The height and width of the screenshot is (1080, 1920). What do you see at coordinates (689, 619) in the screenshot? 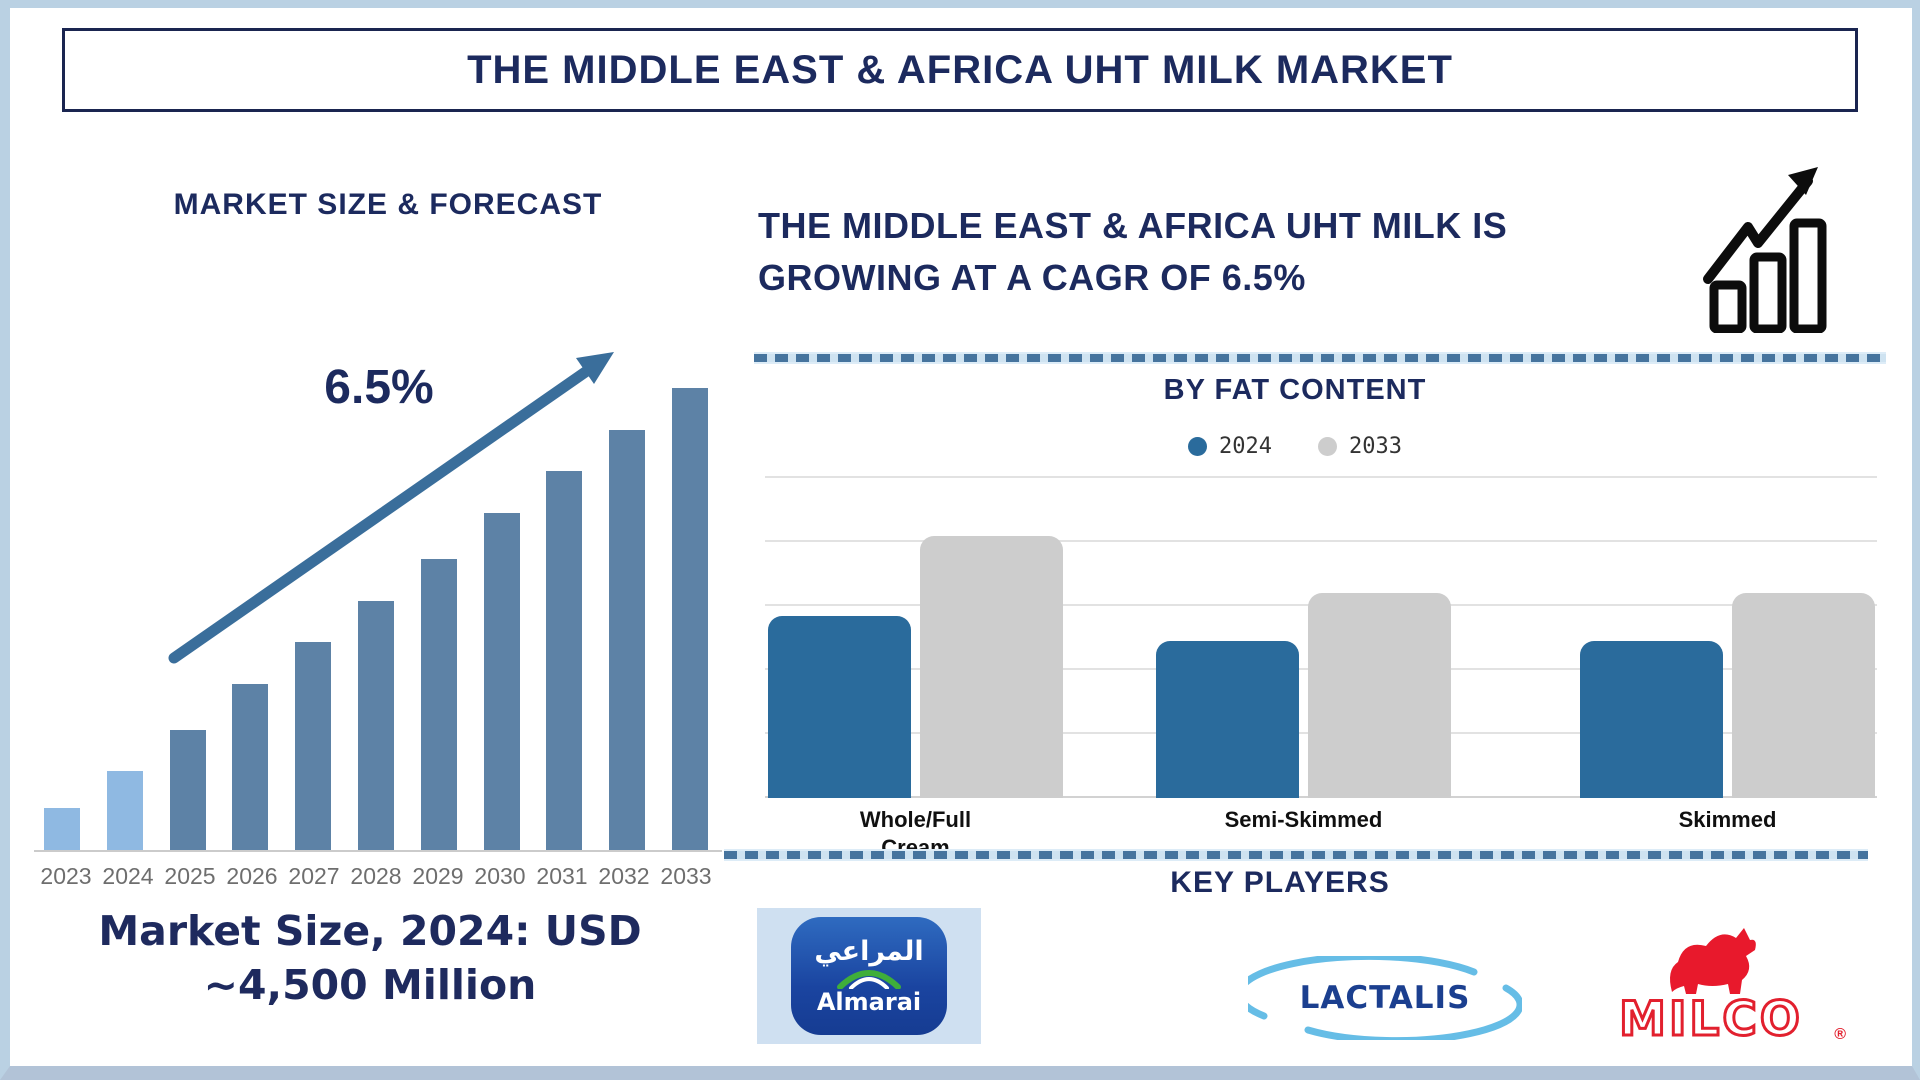
I see `market-bar-2033` at bounding box center [689, 619].